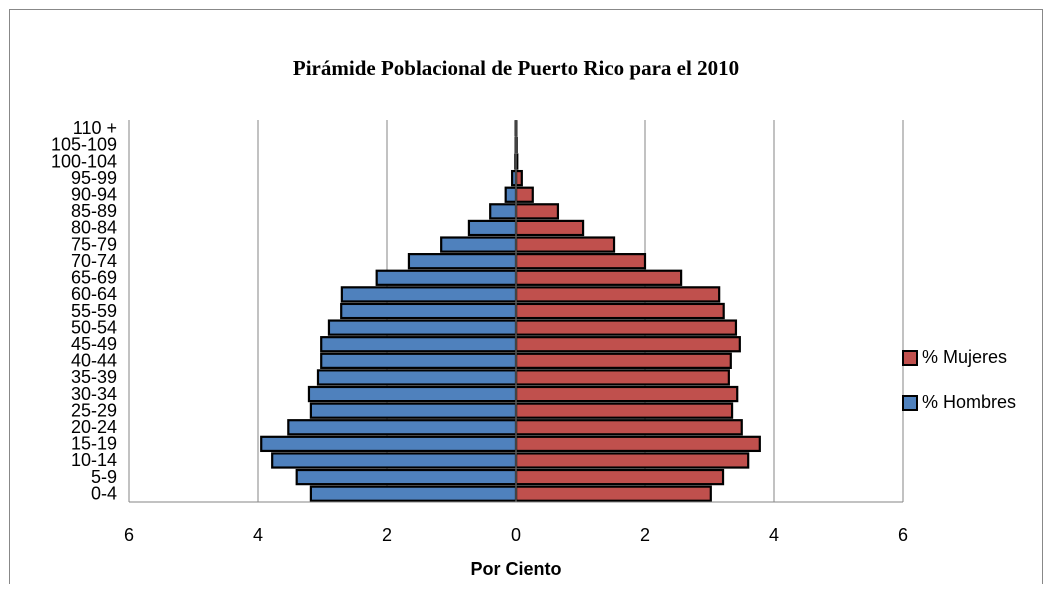 The height and width of the screenshot is (589, 1053). What do you see at coordinates (516, 535) in the screenshot?
I see `x-tick-label: 0` at bounding box center [516, 535].